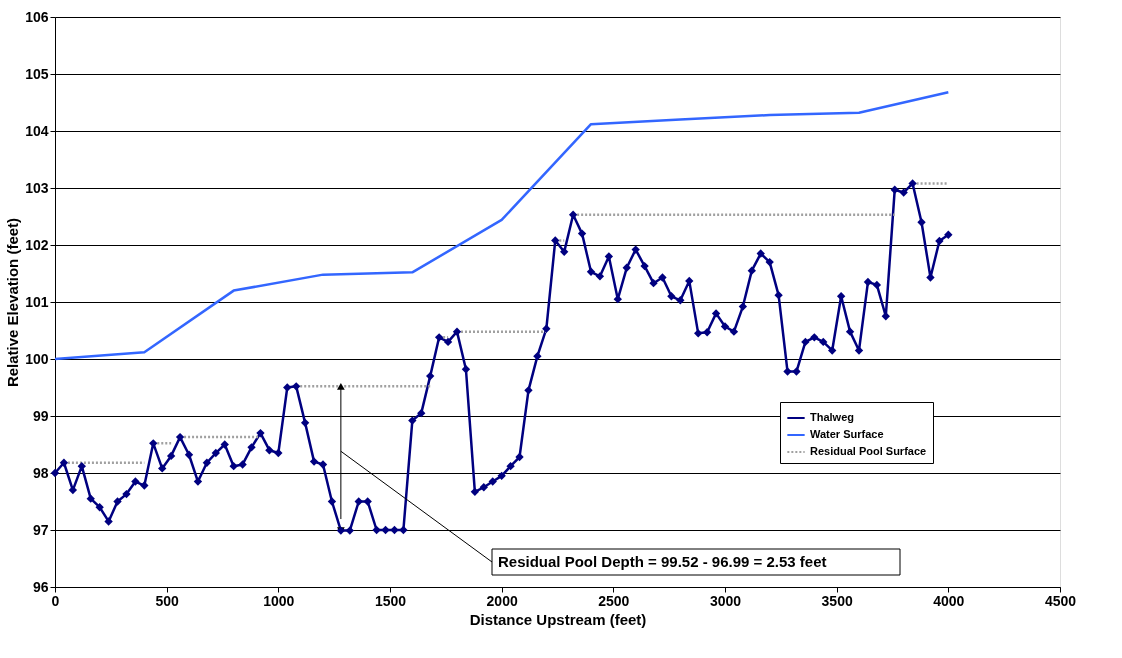 This screenshot has height=658, width=1122. I want to click on x-tick-label: 4500, so click(1060, 600).